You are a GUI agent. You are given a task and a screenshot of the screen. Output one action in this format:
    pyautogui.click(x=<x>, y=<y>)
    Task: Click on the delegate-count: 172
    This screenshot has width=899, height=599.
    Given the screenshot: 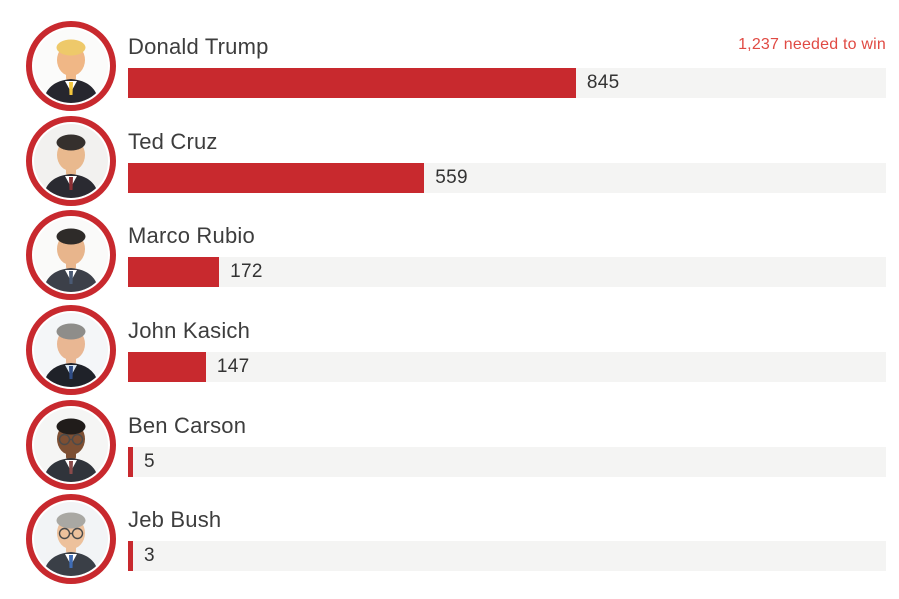 What is the action you would take?
    pyautogui.click(x=246, y=272)
    